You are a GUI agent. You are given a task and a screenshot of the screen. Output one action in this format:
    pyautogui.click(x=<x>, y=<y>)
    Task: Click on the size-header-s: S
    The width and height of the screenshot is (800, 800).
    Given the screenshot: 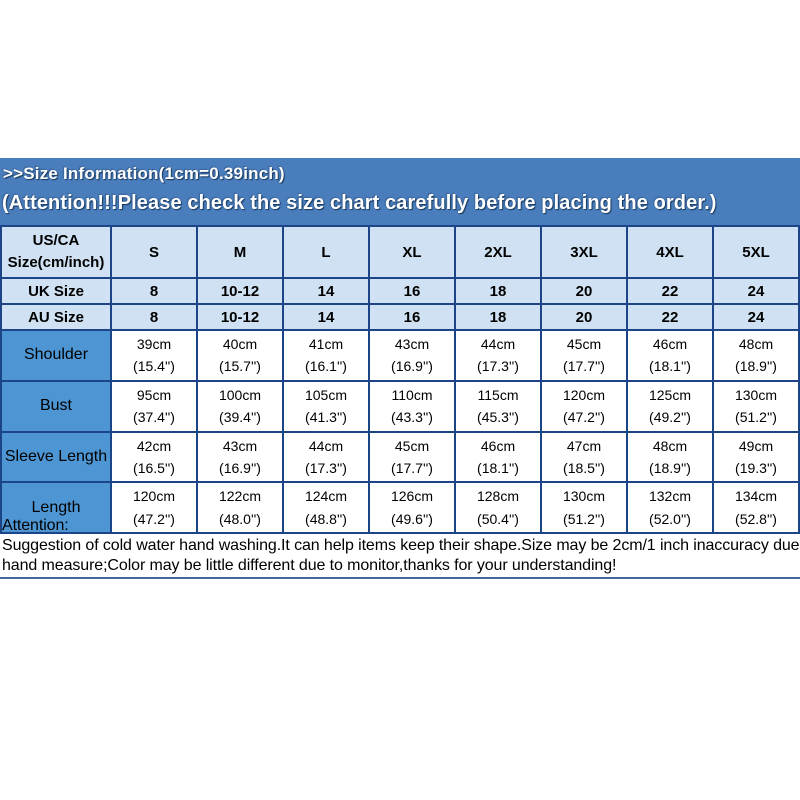 What is the action you would take?
    pyautogui.click(x=154, y=252)
    